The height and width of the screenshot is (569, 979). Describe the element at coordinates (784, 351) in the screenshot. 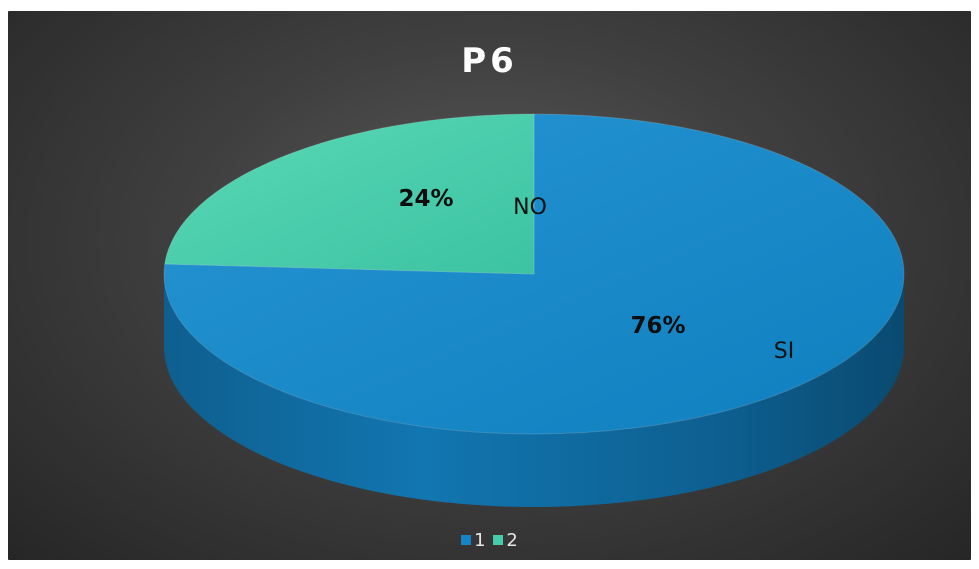

I see `category-label-1: SI` at that location.